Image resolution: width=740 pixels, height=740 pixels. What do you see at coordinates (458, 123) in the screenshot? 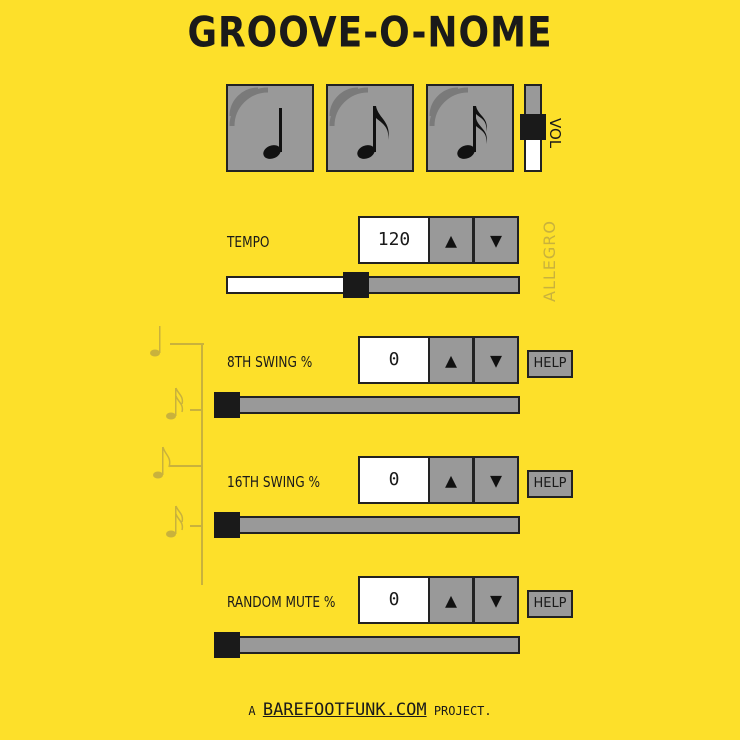
I see `sixteenth-note-icon` at bounding box center [458, 123].